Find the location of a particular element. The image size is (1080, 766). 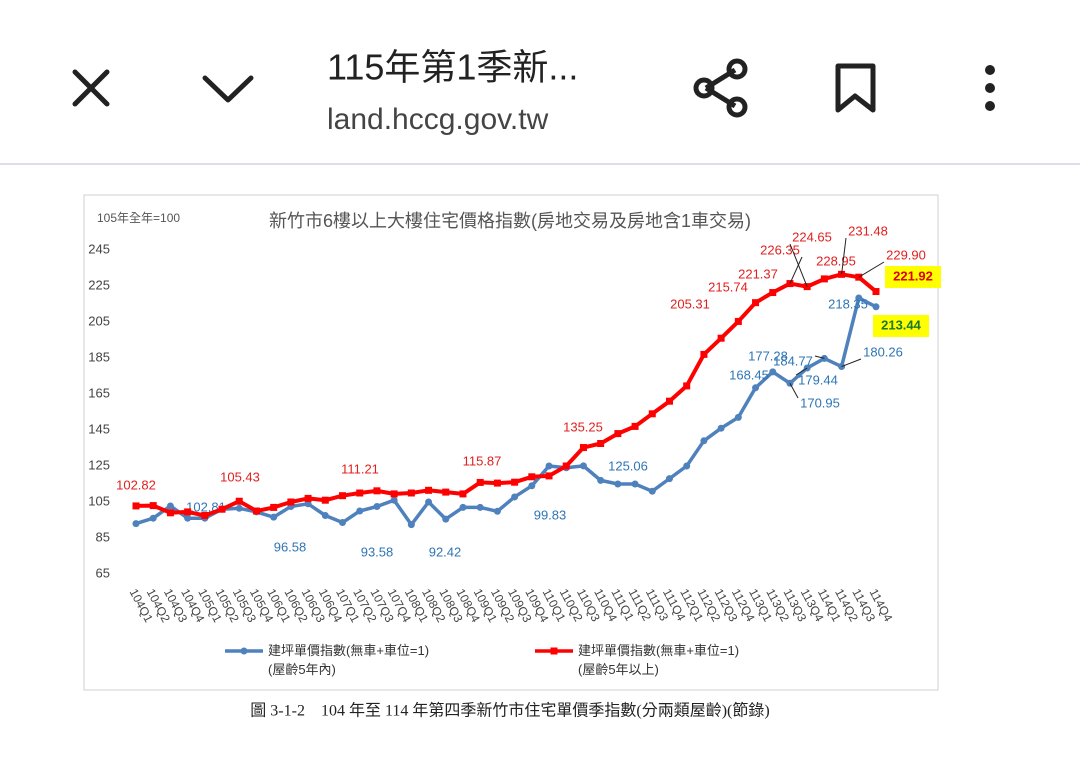

y-tick-label: 205 is located at coordinates (99, 320).